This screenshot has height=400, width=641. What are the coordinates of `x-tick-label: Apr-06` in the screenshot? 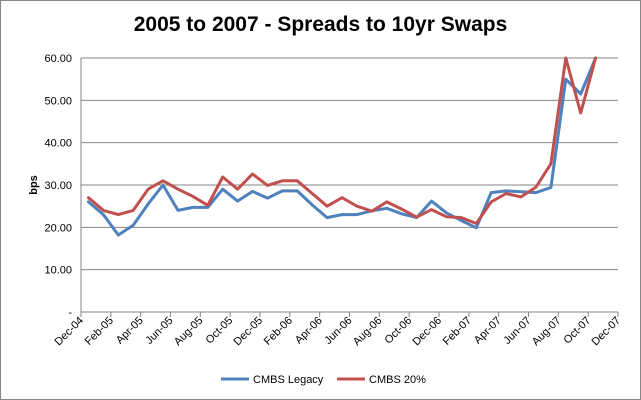 It's located at (309, 331).